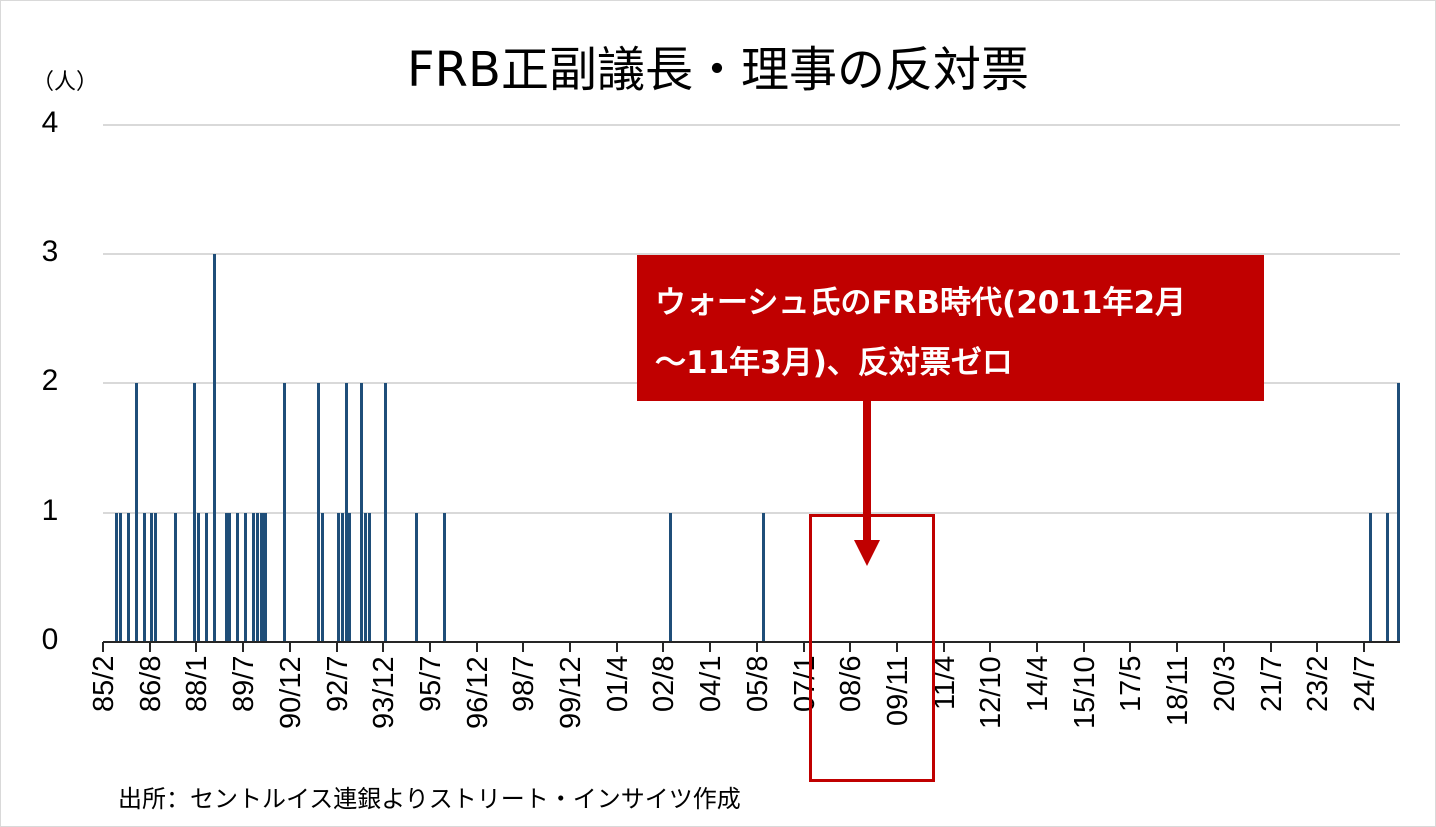 The width and height of the screenshot is (1436, 827). I want to click on x-tick-label: 96/12, so click(477, 692).